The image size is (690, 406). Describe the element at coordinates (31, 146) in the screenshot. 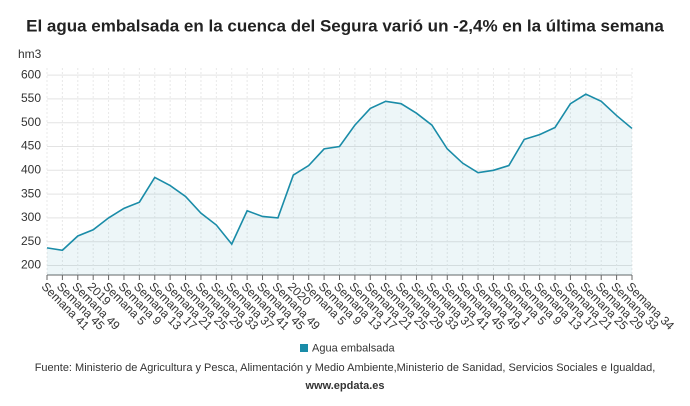

I see `y-tick-label: 450` at that location.